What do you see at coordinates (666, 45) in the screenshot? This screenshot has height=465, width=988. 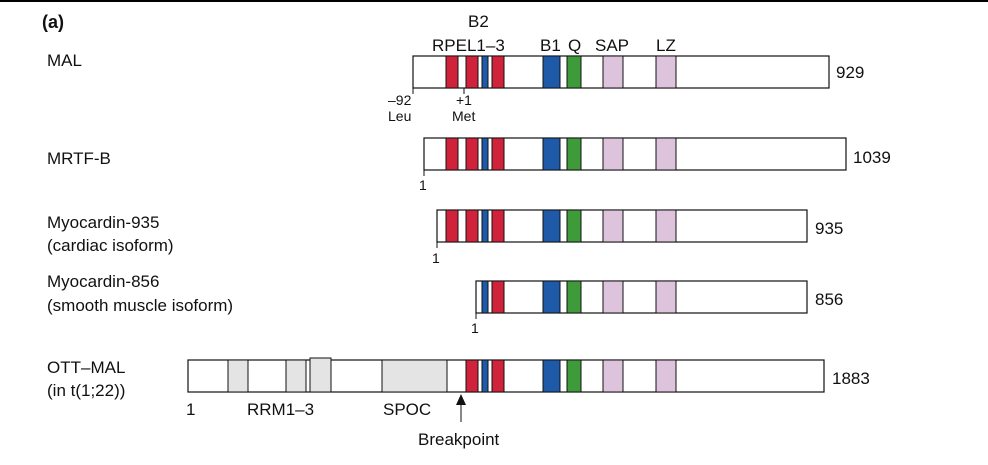 I see `header-lz: LZ` at bounding box center [666, 45].